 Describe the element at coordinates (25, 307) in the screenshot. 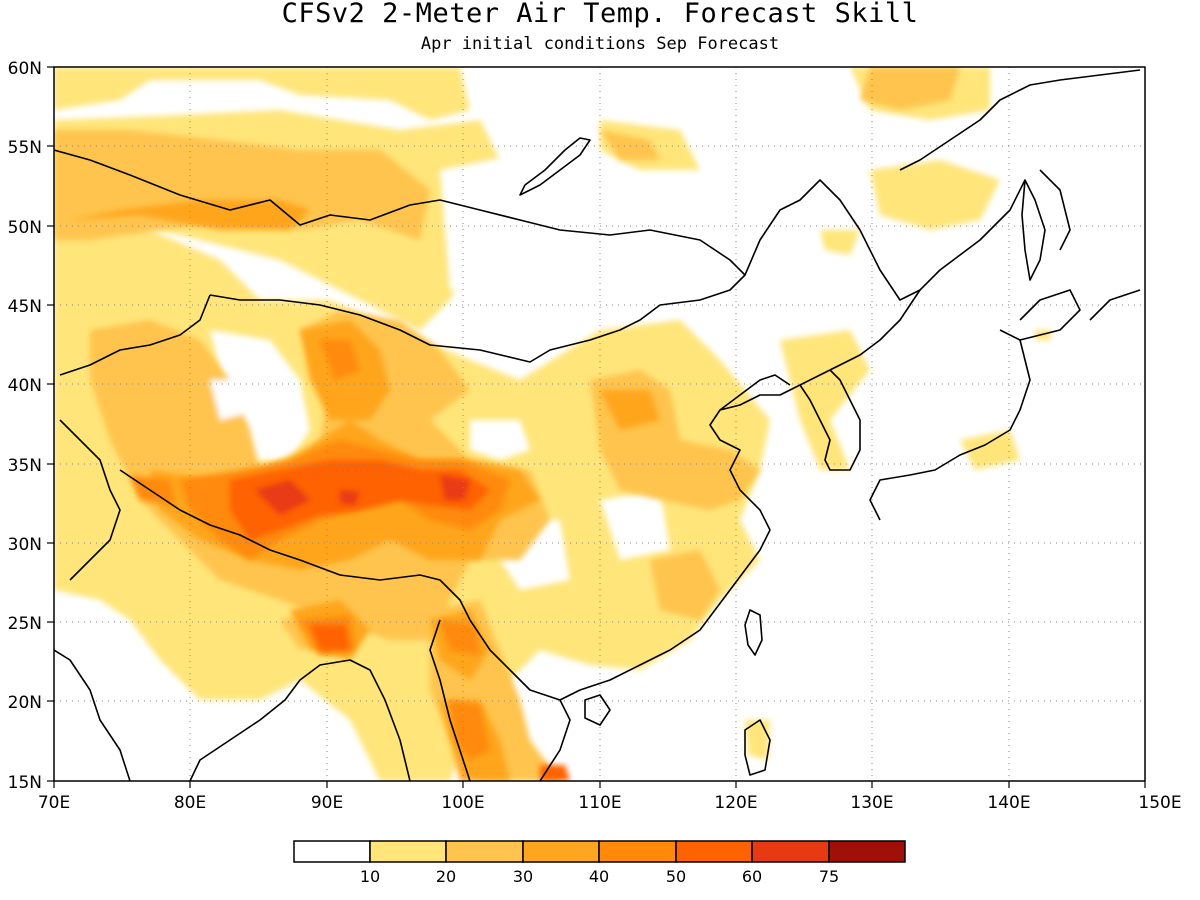

I see `lat-label: 45N` at that location.